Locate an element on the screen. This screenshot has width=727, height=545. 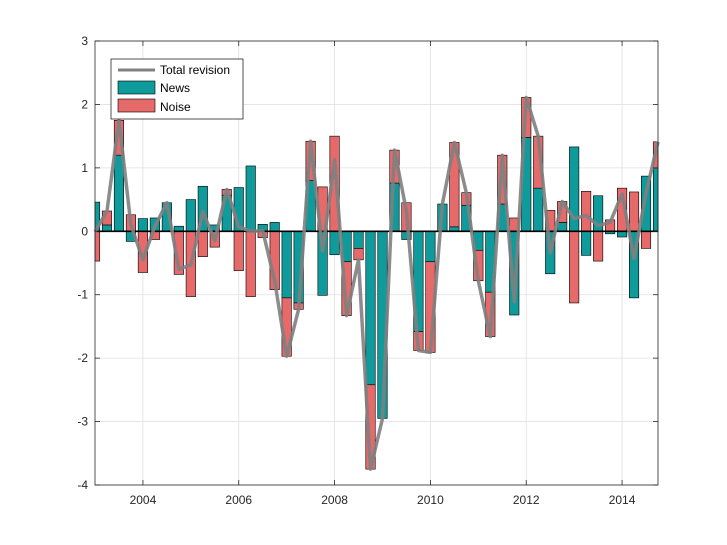
legend-noise-label: Noise is located at coordinates (175, 107).